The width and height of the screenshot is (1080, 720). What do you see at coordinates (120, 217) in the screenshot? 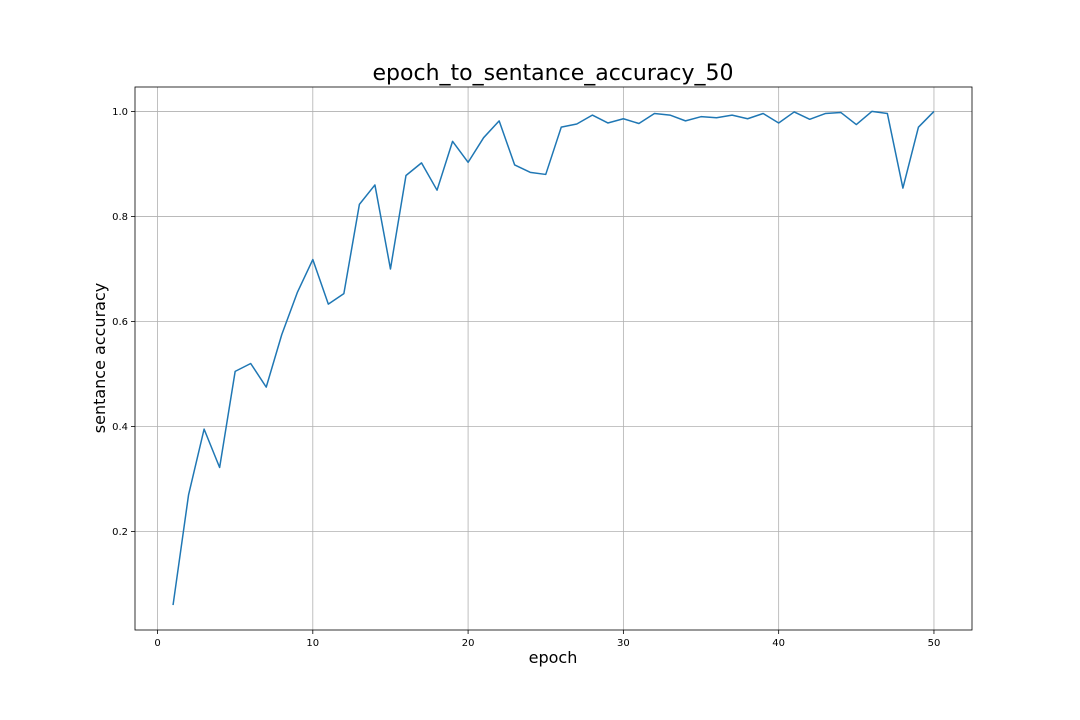
I see `y-tick-label: 0.8` at bounding box center [120, 217].